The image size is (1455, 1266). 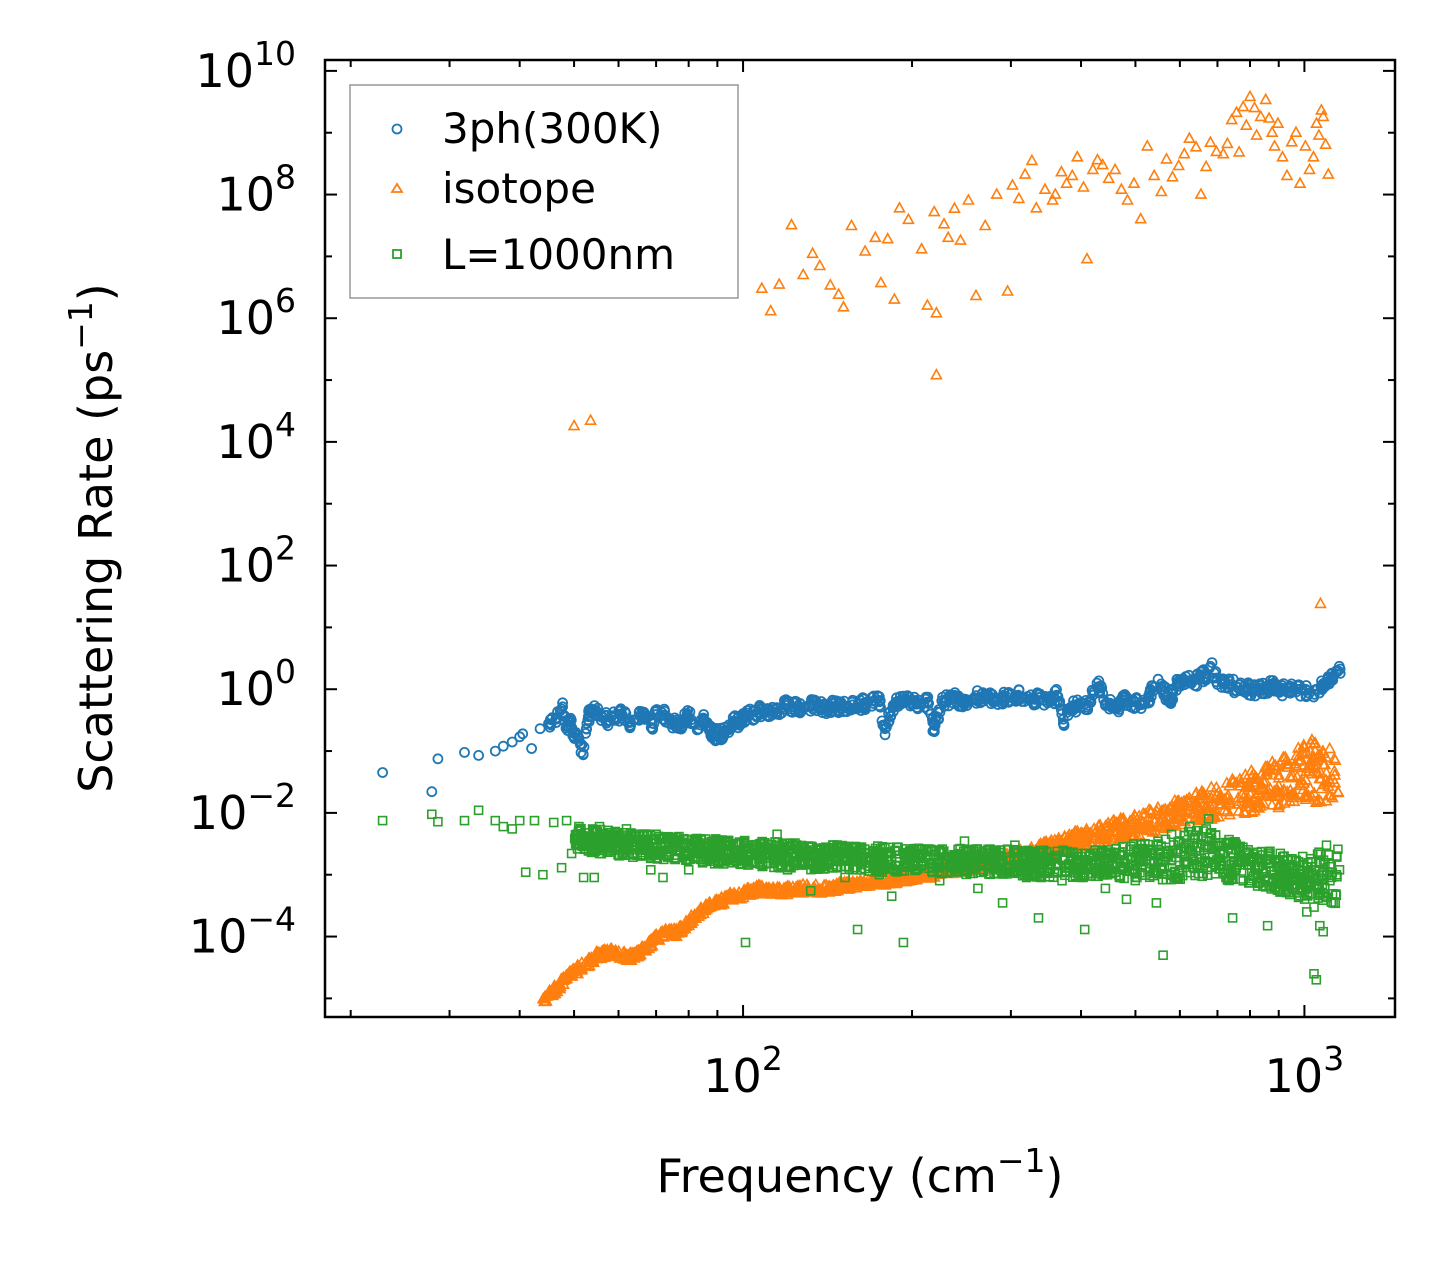 What do you see at coordinates (397, 254) in the screenshot?
I see `legend-marker-boundary` at bounding box center [397, 254].